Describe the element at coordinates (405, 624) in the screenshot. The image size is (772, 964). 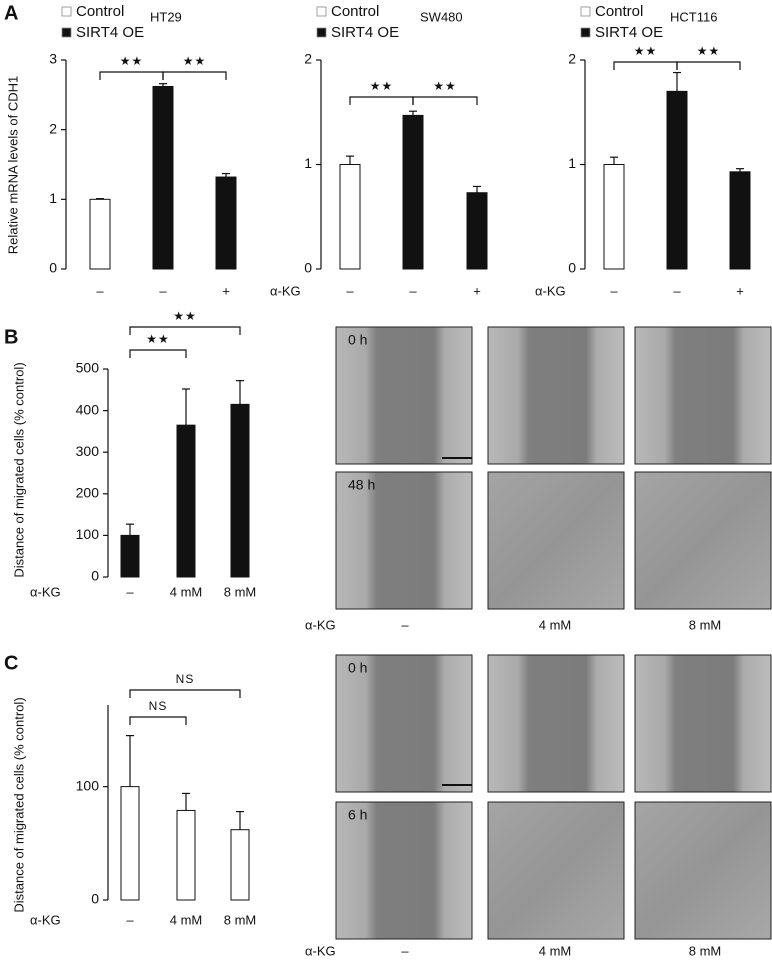
I see `condition-label: –` at that location.